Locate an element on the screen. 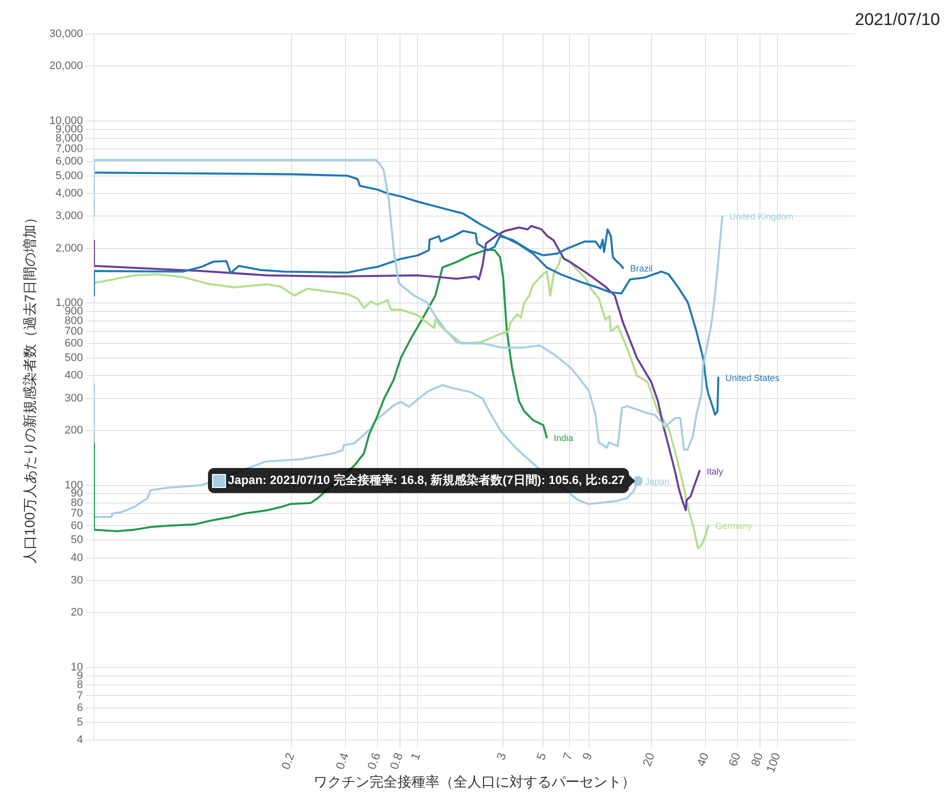 Image resolution: width=944 pixels, height=800 pixels. y-tick-label: 5 is located at coordinates (79, 722).